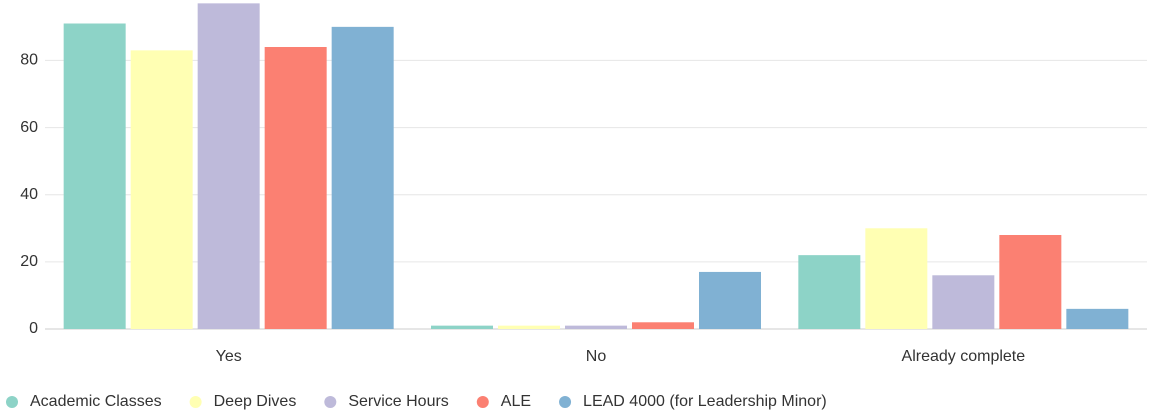  I want to click on y-tick-label: 0, so click(33, 328).